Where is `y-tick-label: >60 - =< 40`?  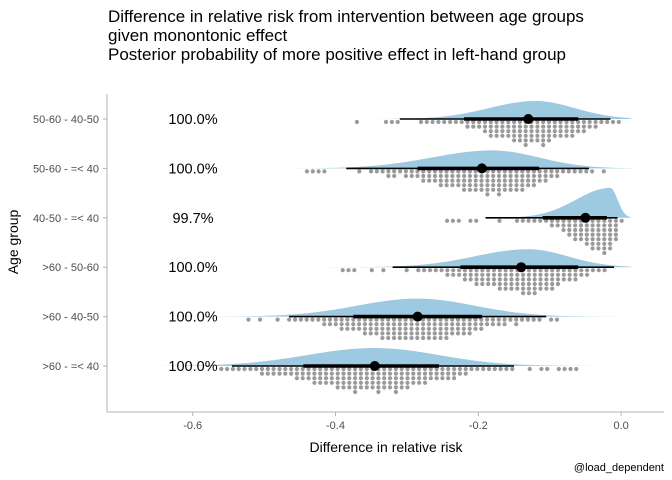
y-tick-label: >60 - =< 40 is located at coordinates (70, 367).